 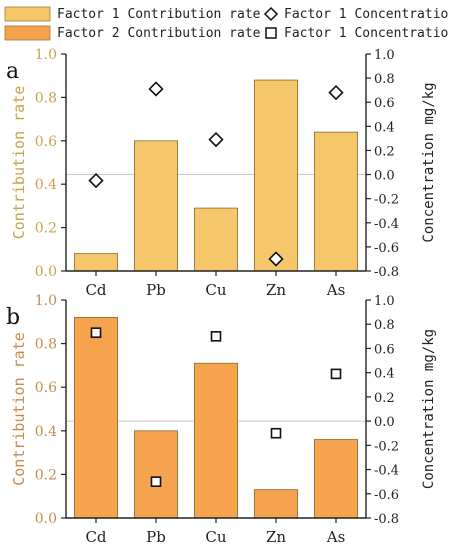 What do you see at coordinates (12, 71) in the screenshot?
I see `panel-label: a` at bounding box center [12, 71].